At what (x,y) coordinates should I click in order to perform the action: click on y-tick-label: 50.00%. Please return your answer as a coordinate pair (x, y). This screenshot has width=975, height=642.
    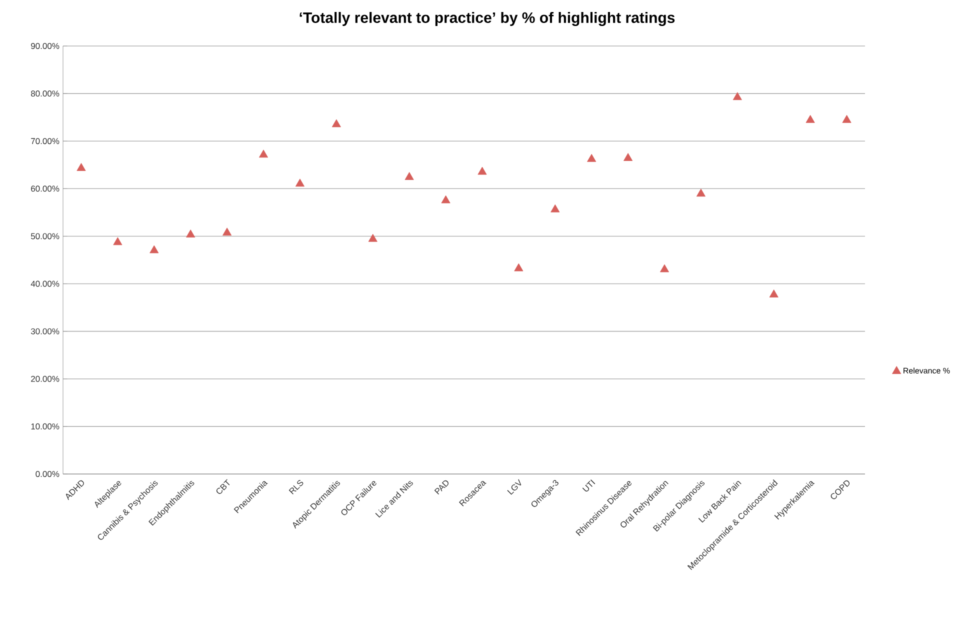
    Looking at the image, I should click on (45, 236).